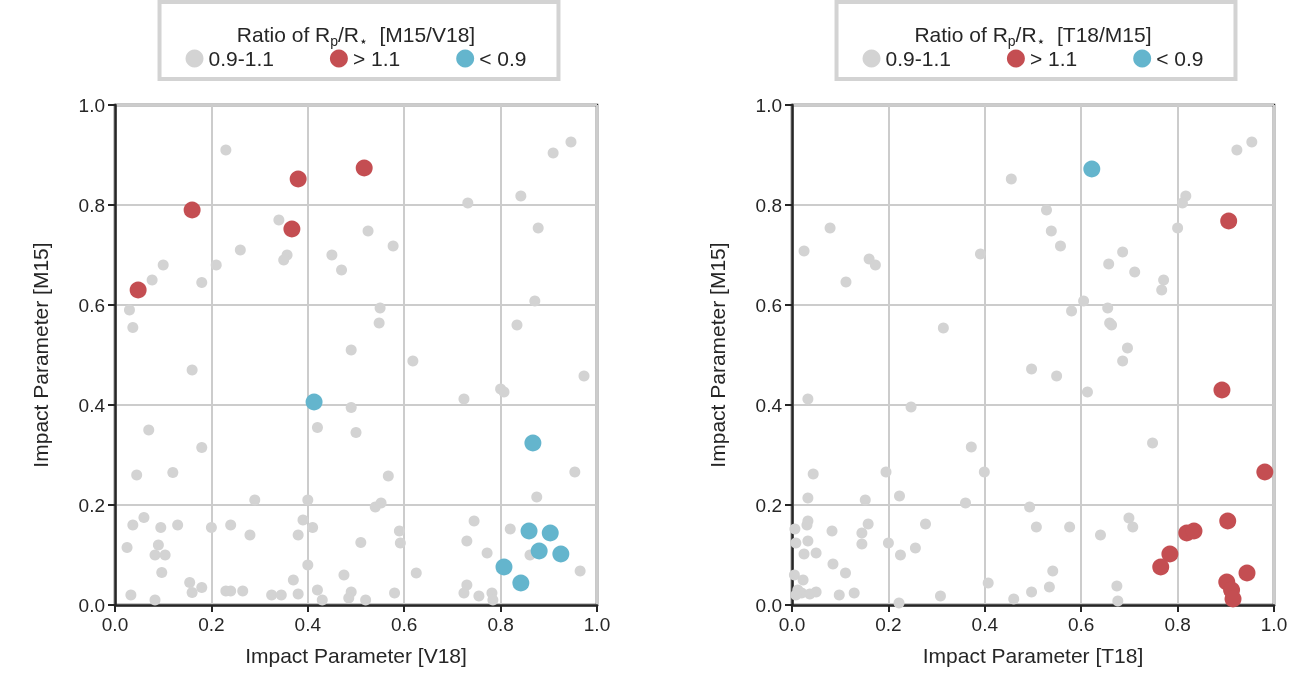 This screenshot has width=1309, height=698. I want to click on x-axis-title: Impact Parameter [V18], so click(356, 655).